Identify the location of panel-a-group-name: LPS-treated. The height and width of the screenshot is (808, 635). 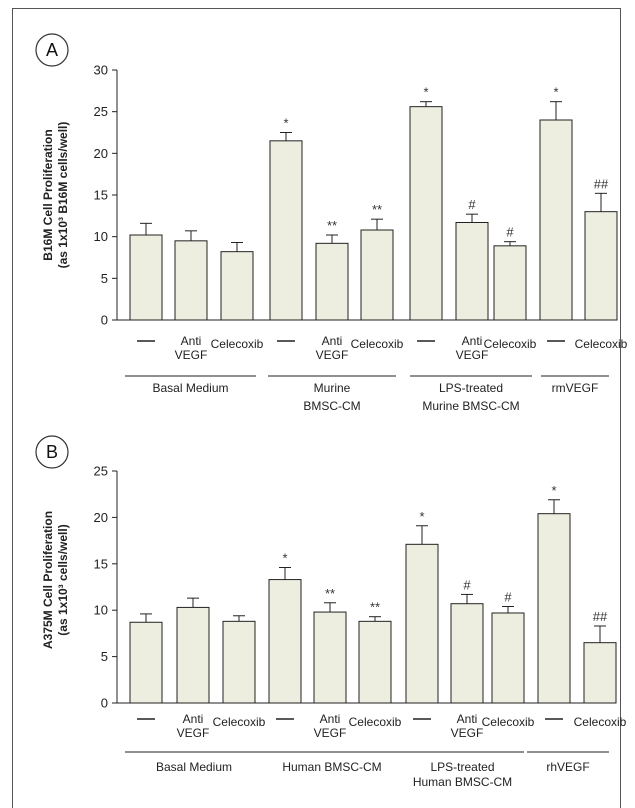
(471, 388).